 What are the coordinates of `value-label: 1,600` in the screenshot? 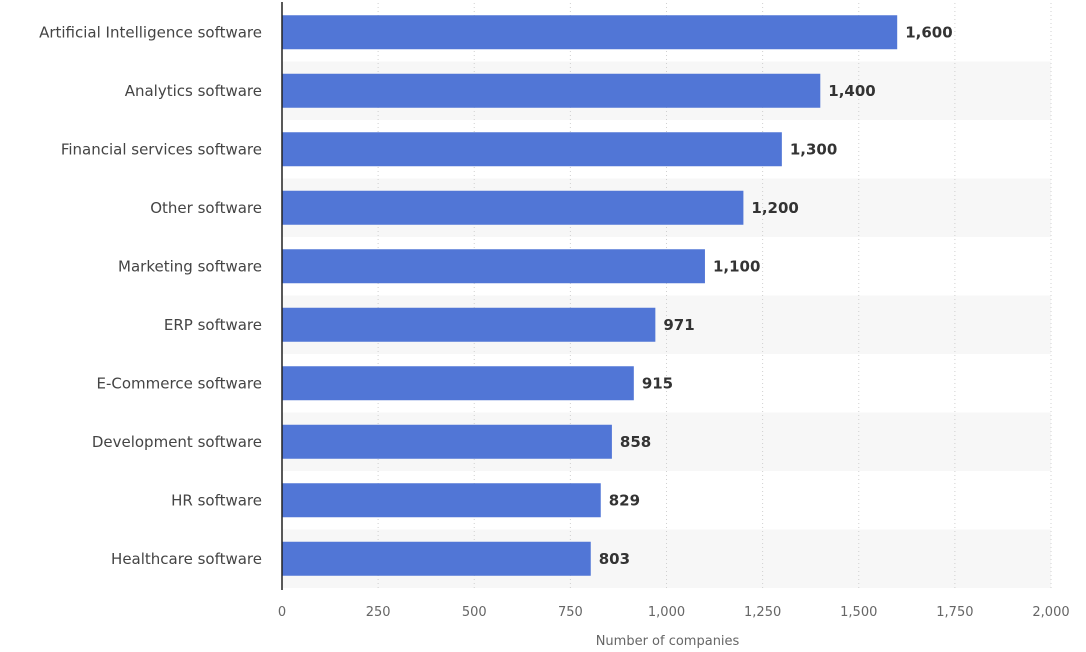 It's located at (928, 32).